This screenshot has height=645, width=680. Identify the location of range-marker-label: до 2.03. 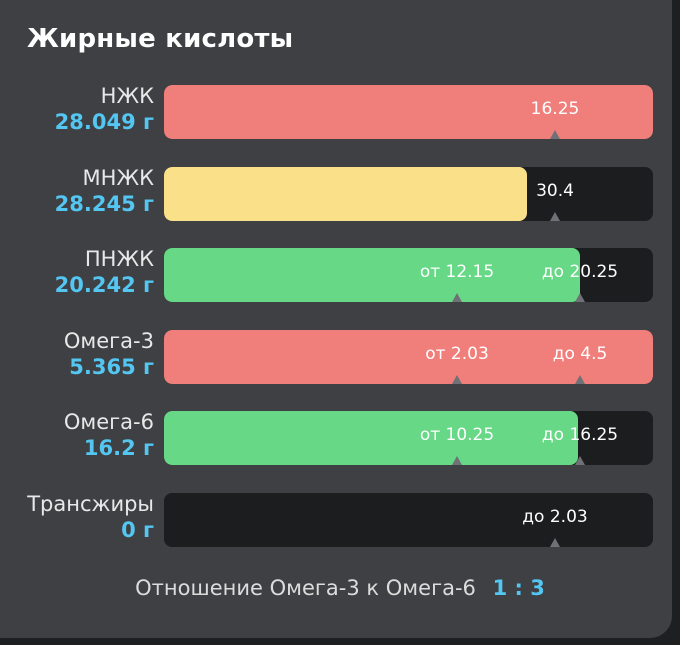
(555, 517).